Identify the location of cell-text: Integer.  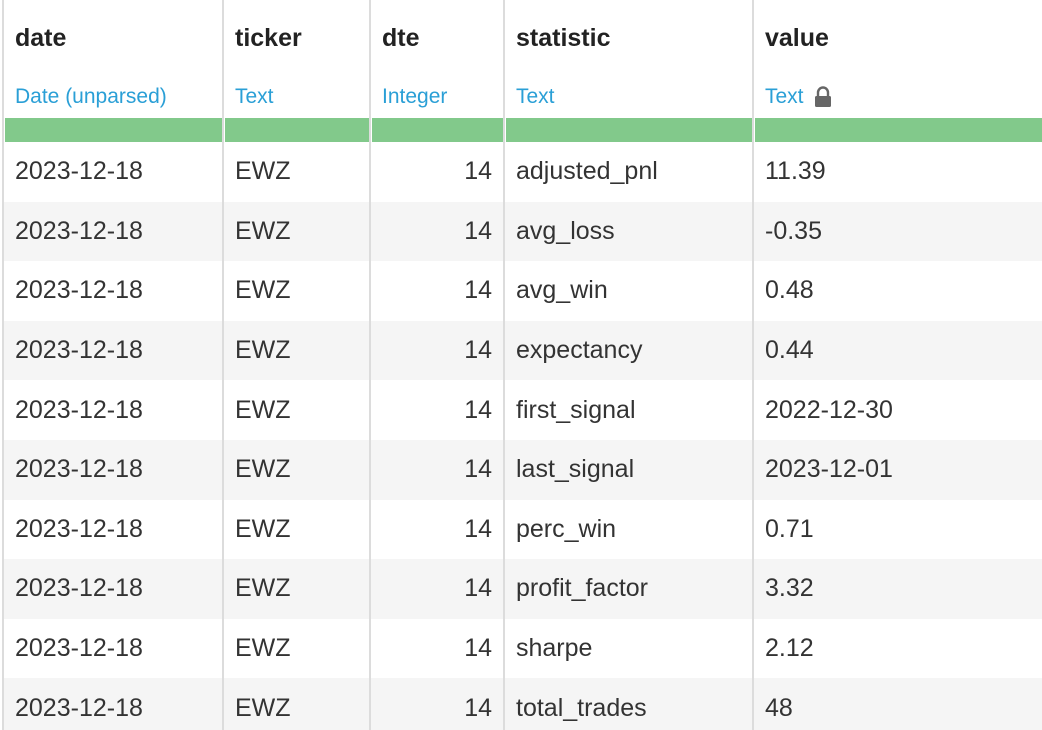
(415, 96).